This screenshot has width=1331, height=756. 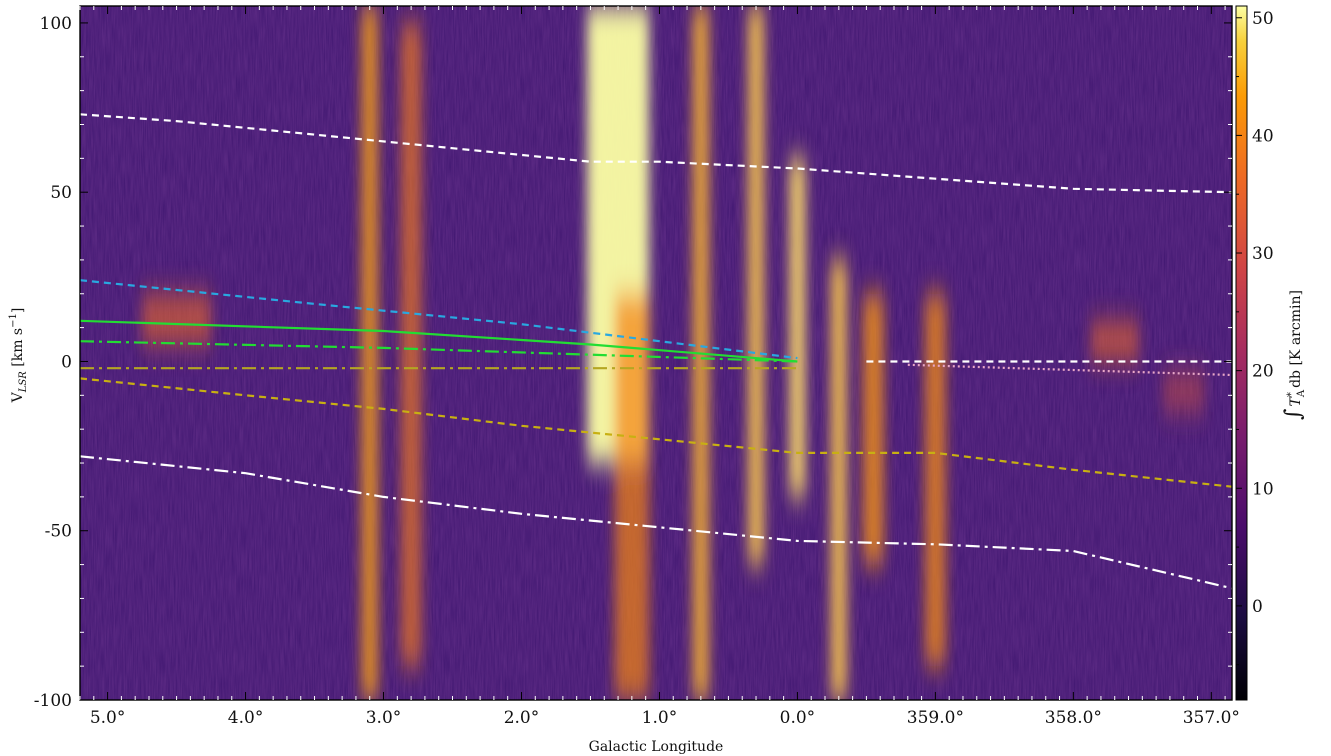 I want to click on y-tick-label: 0, so click(x=66, y=362).